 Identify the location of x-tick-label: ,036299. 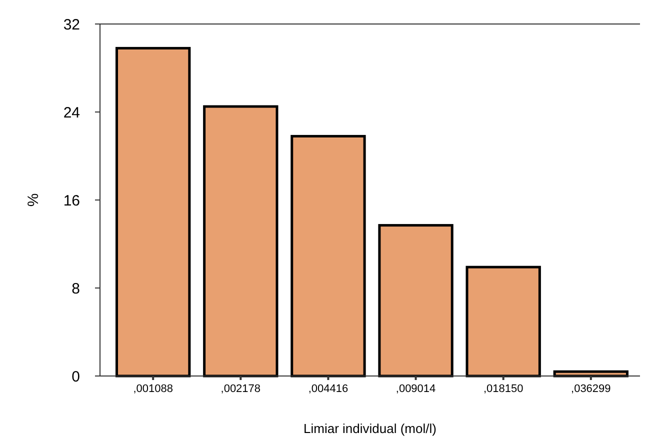
(591, 389).